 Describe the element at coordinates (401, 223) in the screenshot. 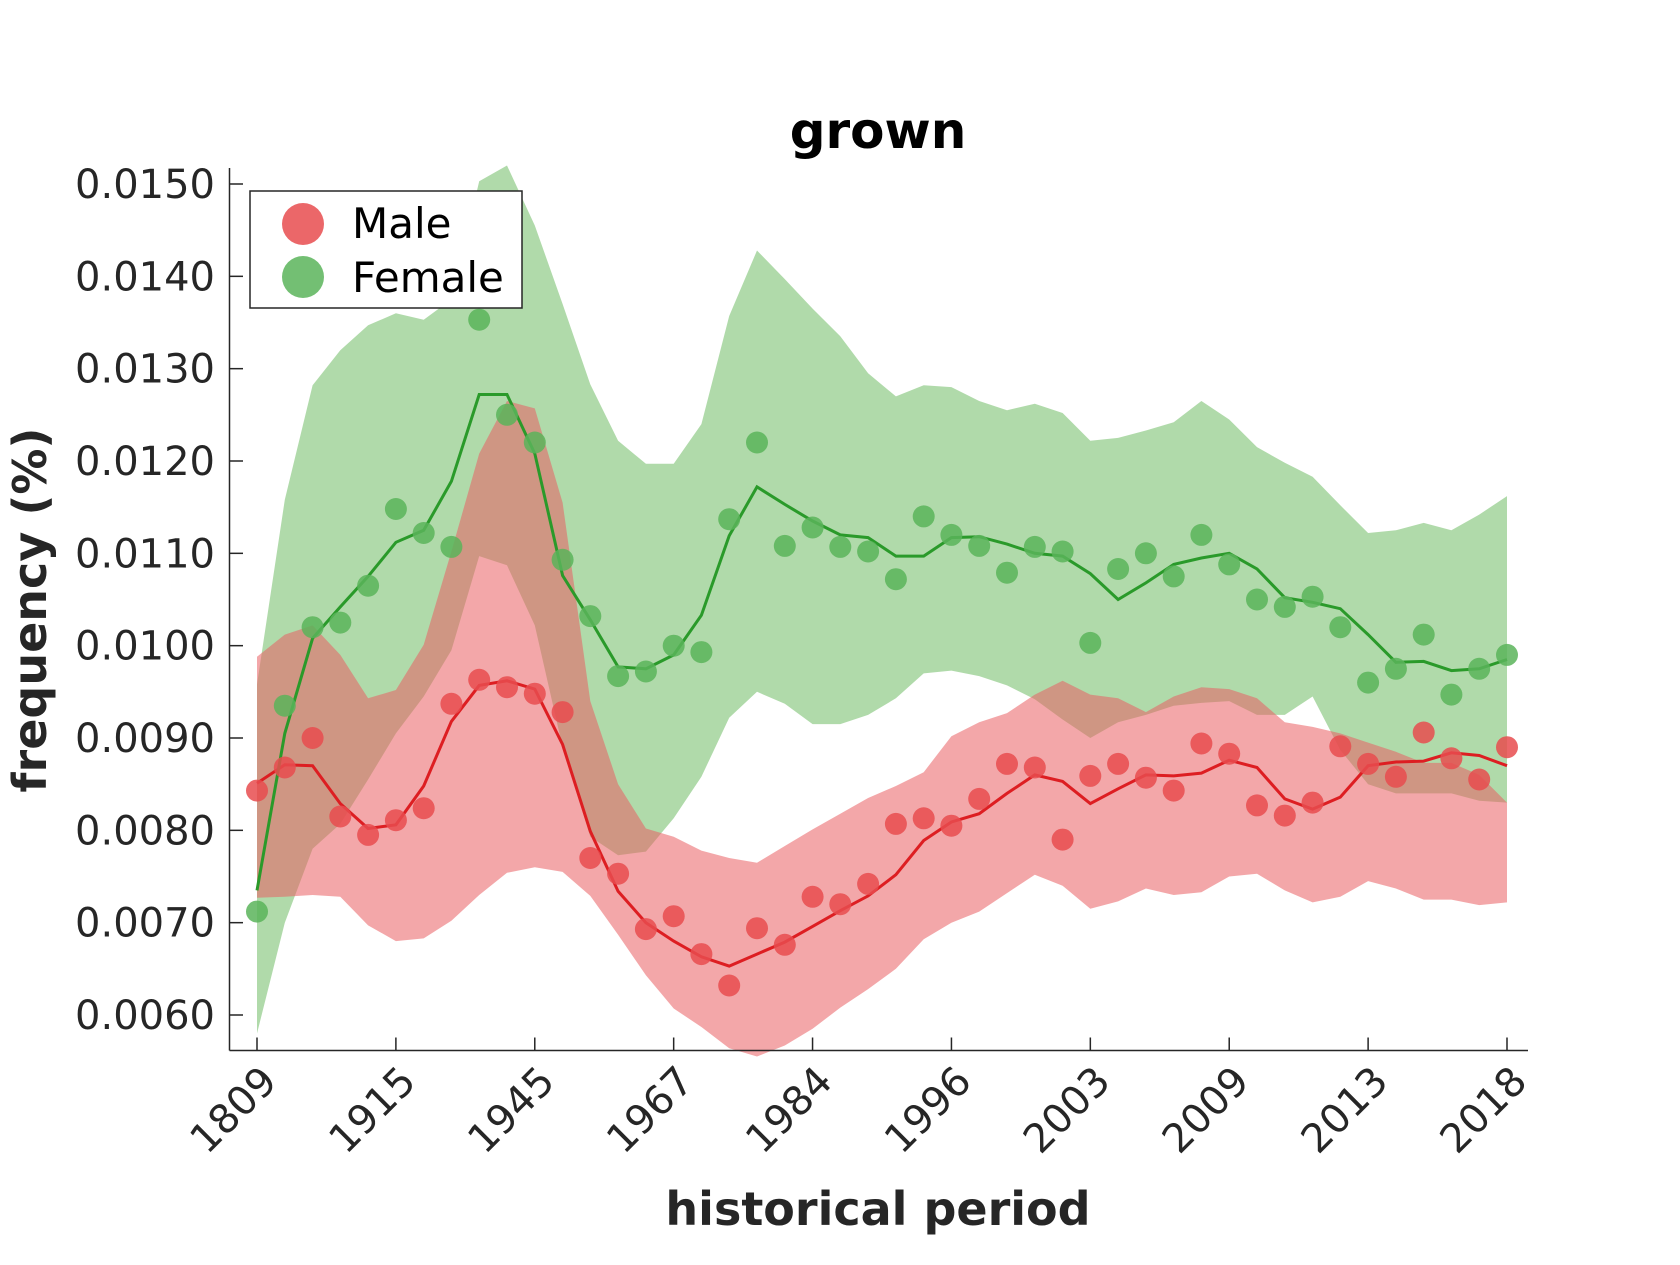

I see `legend-label-male: Male` at that location.